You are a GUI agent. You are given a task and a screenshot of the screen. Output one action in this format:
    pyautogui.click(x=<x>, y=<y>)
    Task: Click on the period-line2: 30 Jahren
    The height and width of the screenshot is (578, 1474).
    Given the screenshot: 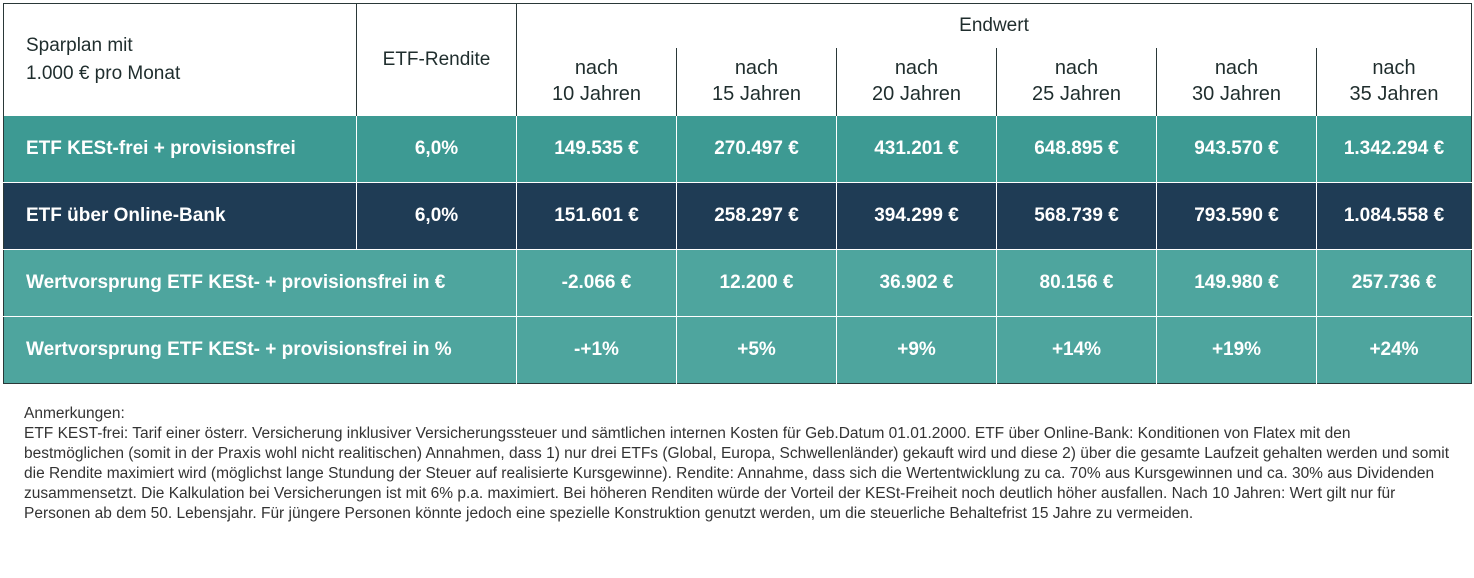 What is the action you would take?
    pyautogui.click(x=1236, y=93)
    